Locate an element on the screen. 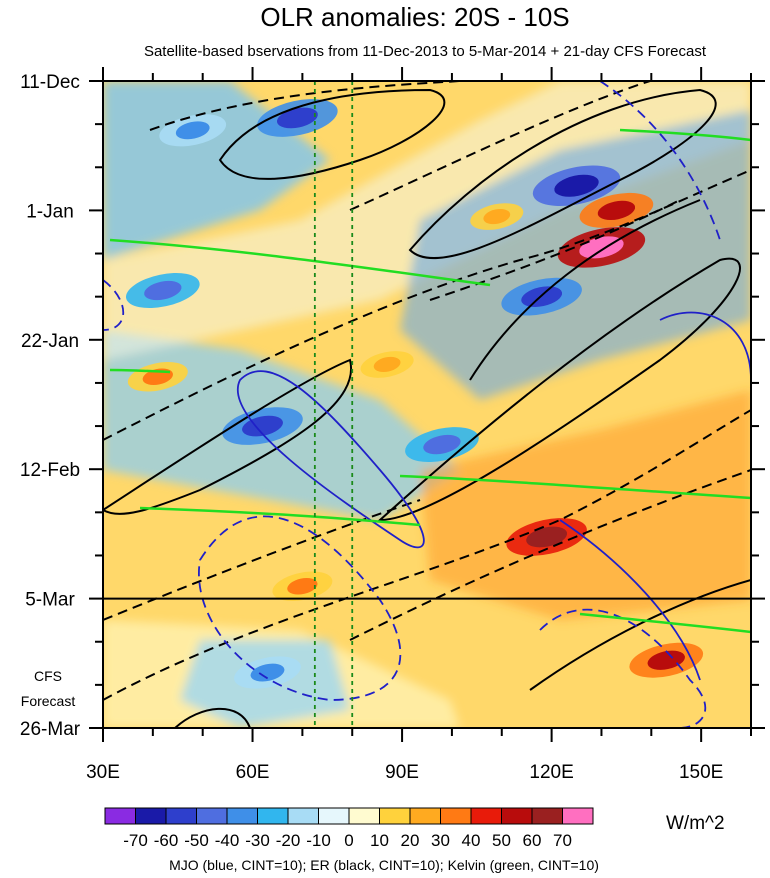 This screenshot has width=770, height=878. colorbar-label: -50 is located at coordinates (196, 840).